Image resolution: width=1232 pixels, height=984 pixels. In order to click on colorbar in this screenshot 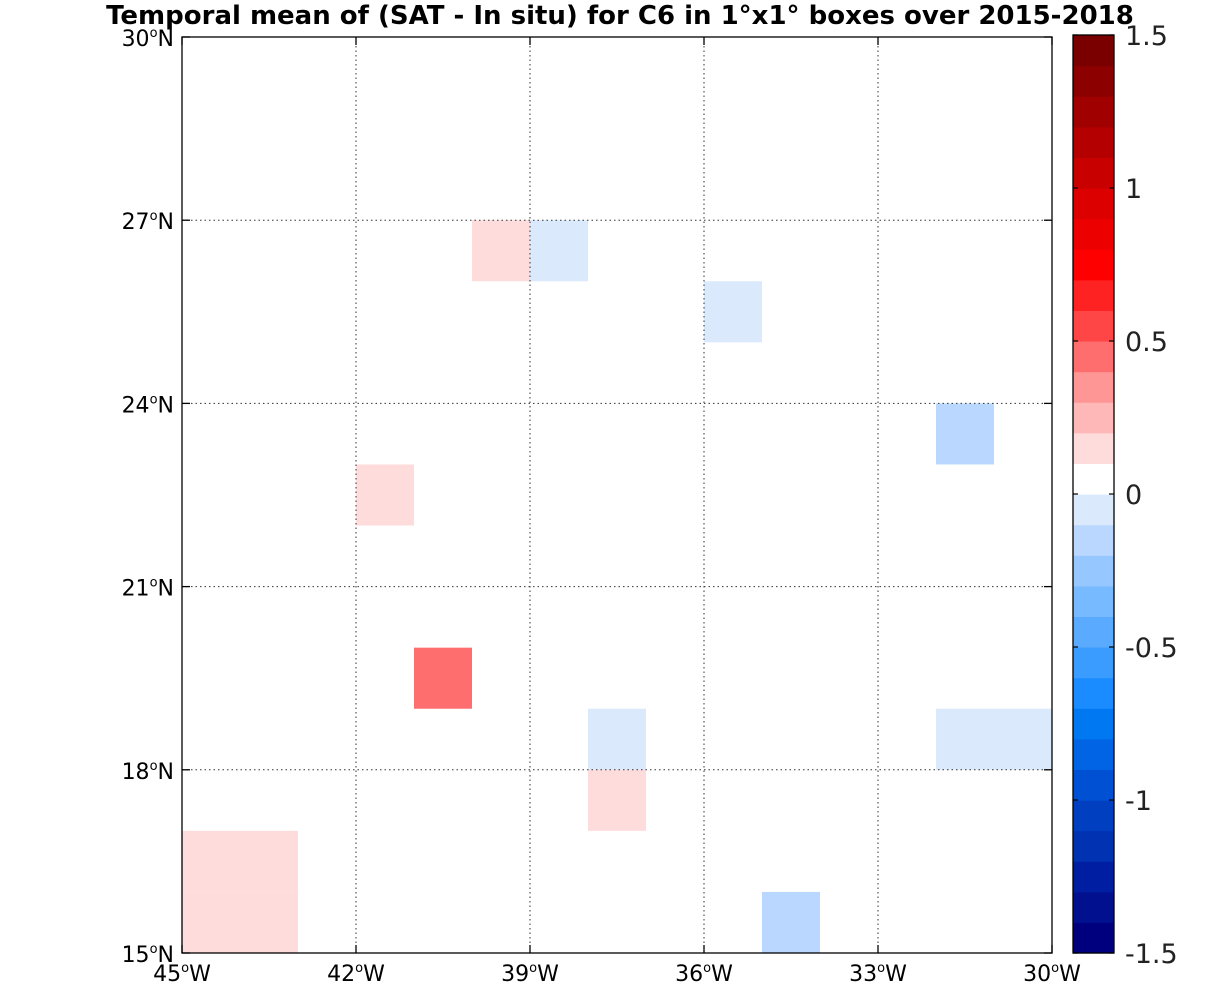, I will do `click(1093, 494)`.